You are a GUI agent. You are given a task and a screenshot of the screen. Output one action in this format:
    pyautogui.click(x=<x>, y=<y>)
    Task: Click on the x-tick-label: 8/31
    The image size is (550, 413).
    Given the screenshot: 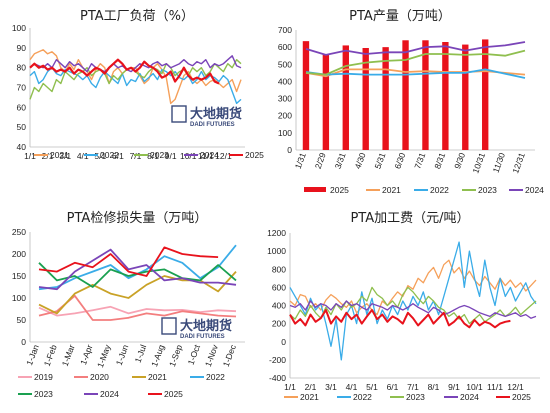 What is the action you would take?
    pyautogui.click(x=439, y=160)
    